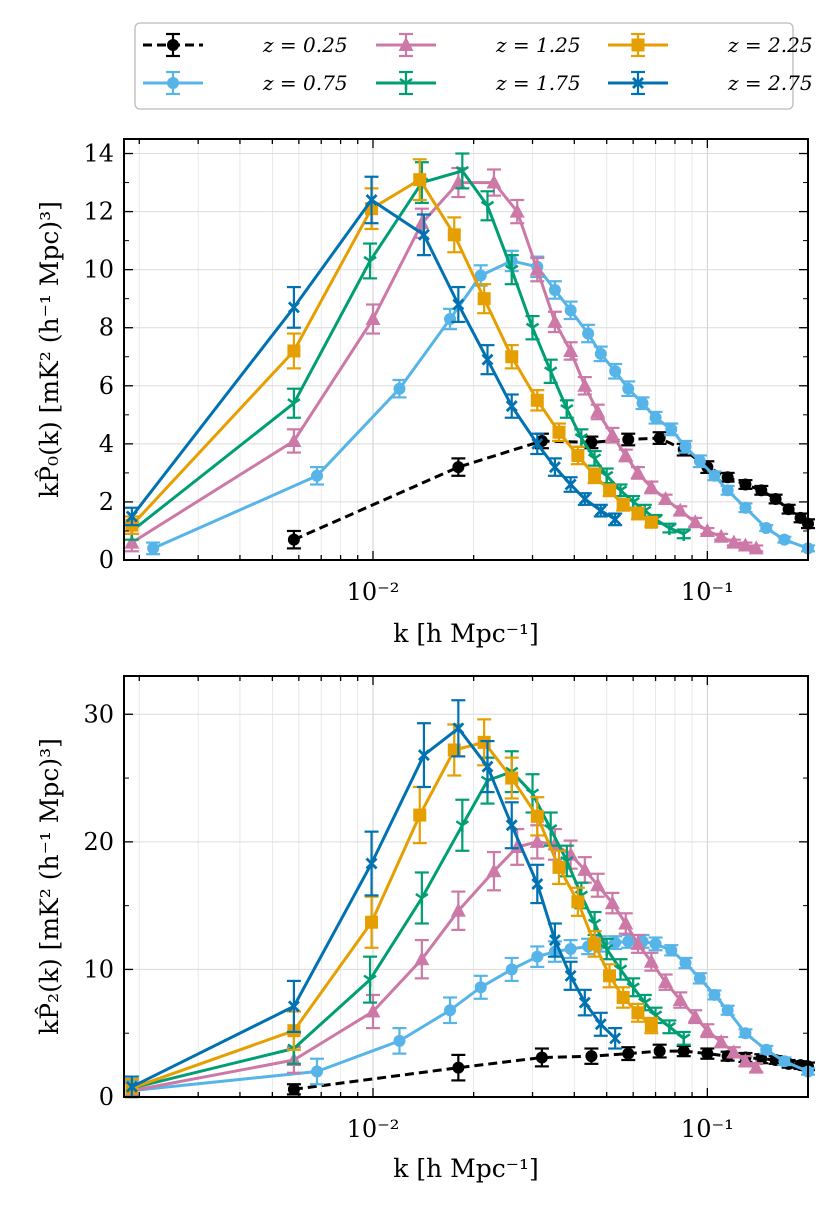 This screenshot has width=830, height=1209. Describe the element at coordinates (305, 83) in the screenshot. I see `legend-entry-z-0-75-label: z = 0.75` at that location.